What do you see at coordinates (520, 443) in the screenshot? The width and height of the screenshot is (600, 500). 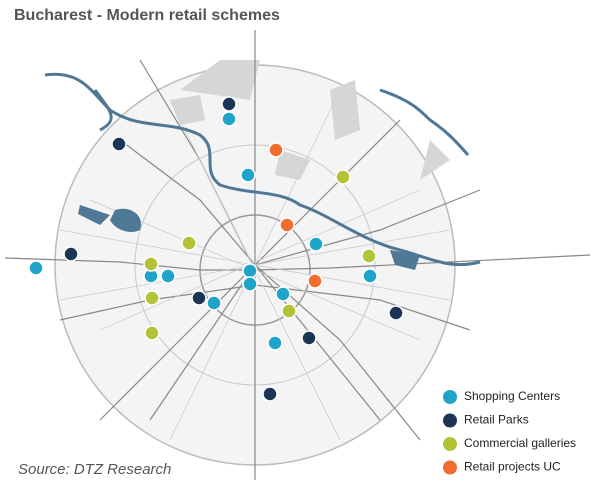 I see `legend-label: Commercial galleries` at bounding box center [520, 443].